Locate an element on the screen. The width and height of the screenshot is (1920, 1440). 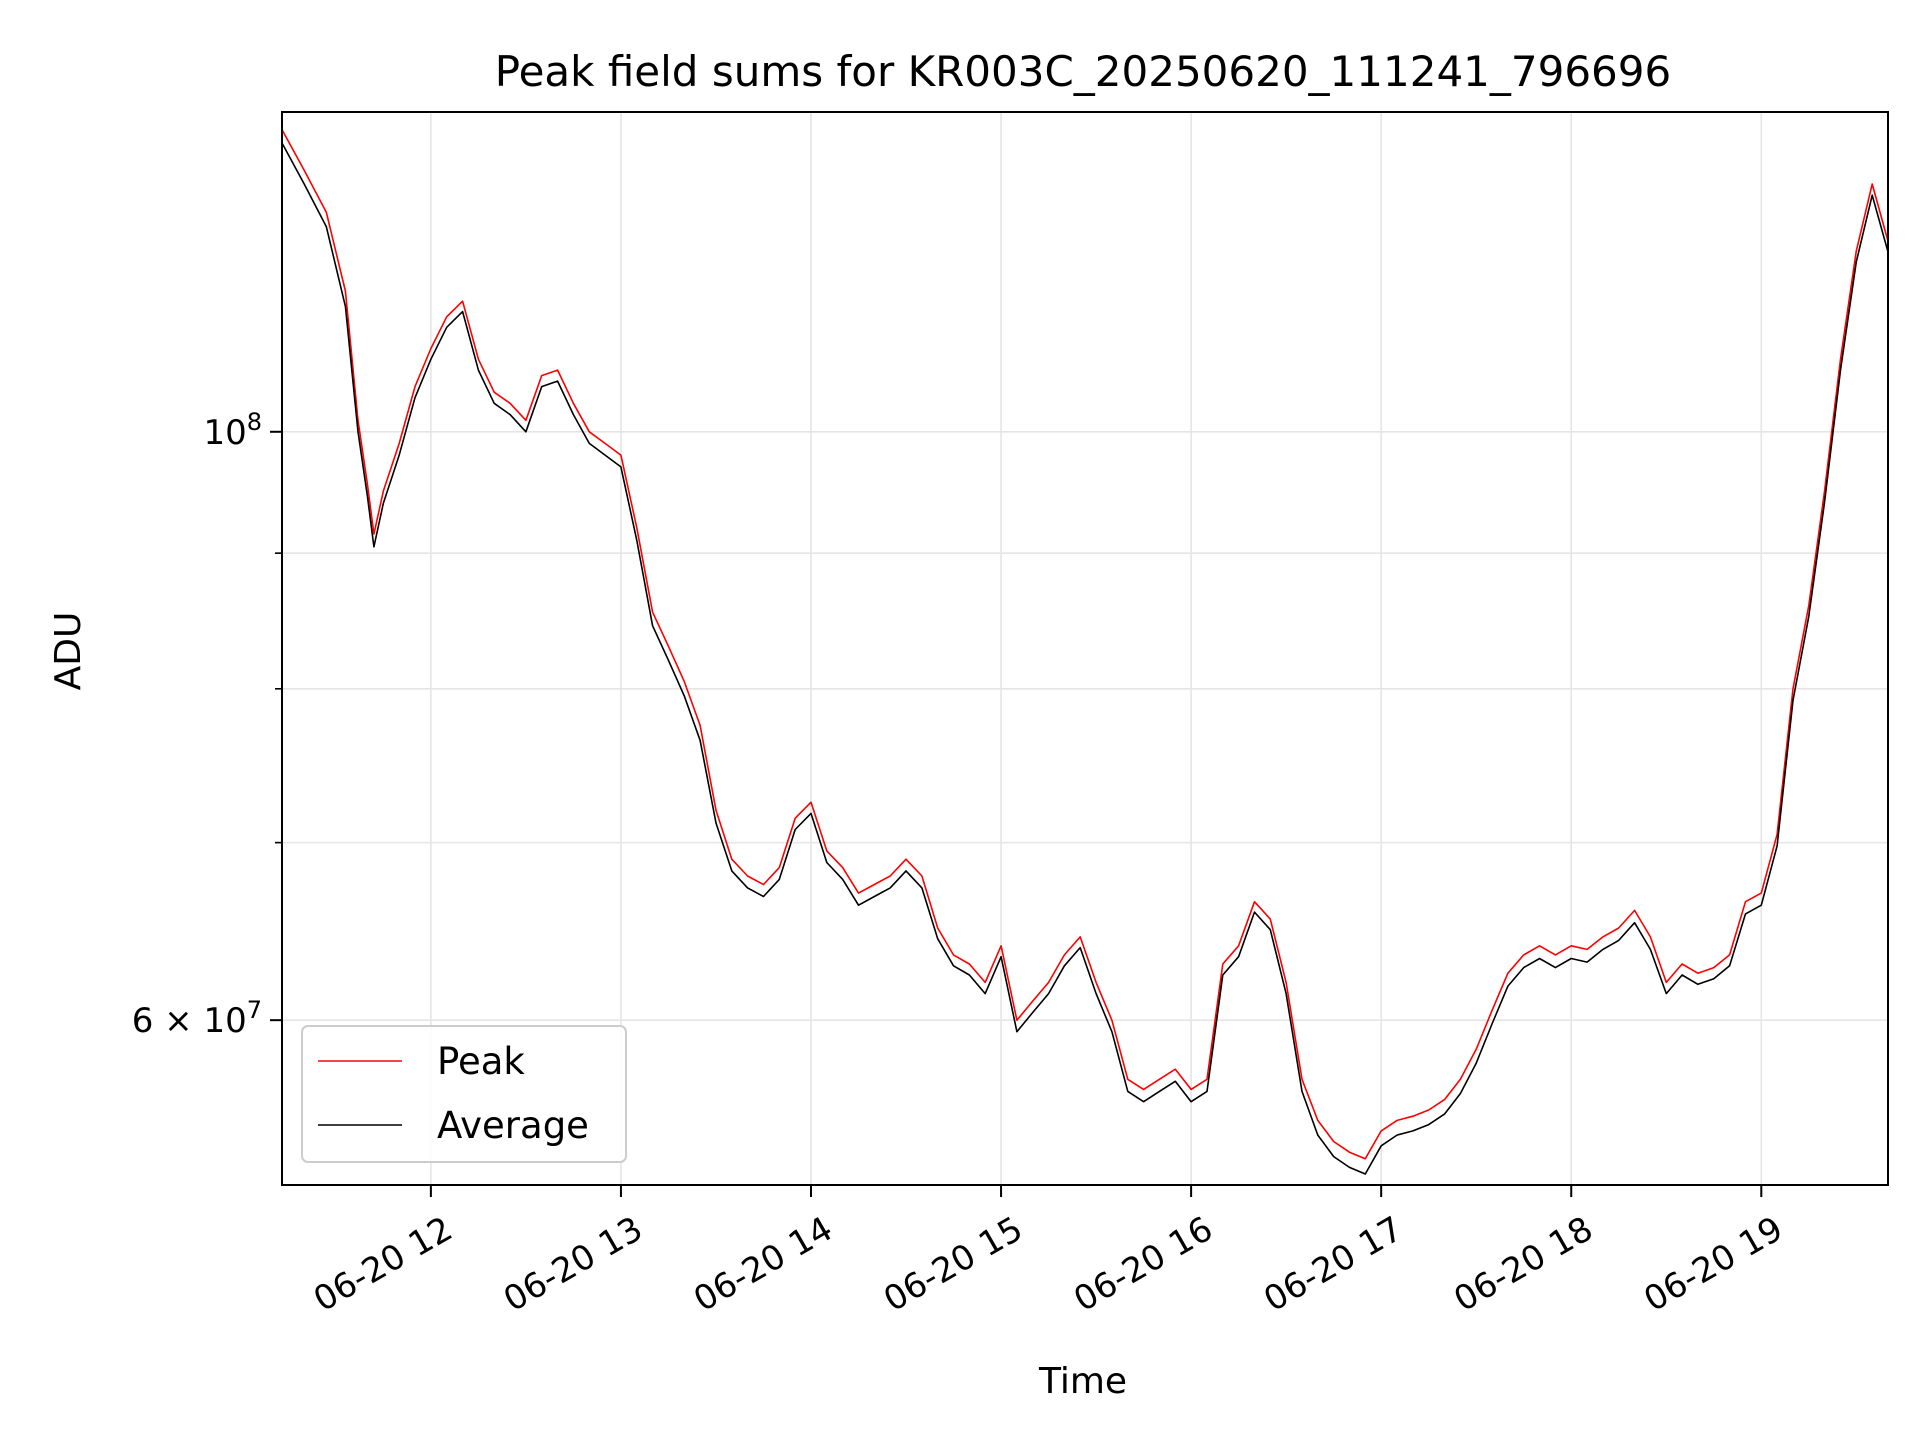
legend: Peak Average is located at coordinates (464, 1094).